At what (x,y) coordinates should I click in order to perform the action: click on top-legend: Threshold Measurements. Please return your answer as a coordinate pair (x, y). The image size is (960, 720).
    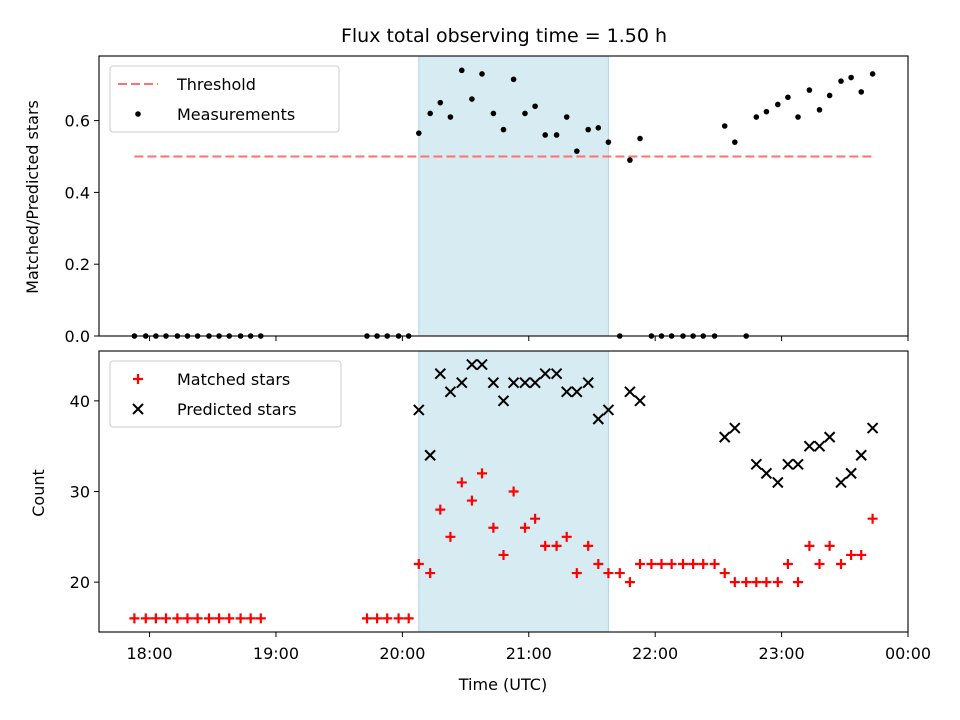
    Looking at the image, I should click on (224, 99).